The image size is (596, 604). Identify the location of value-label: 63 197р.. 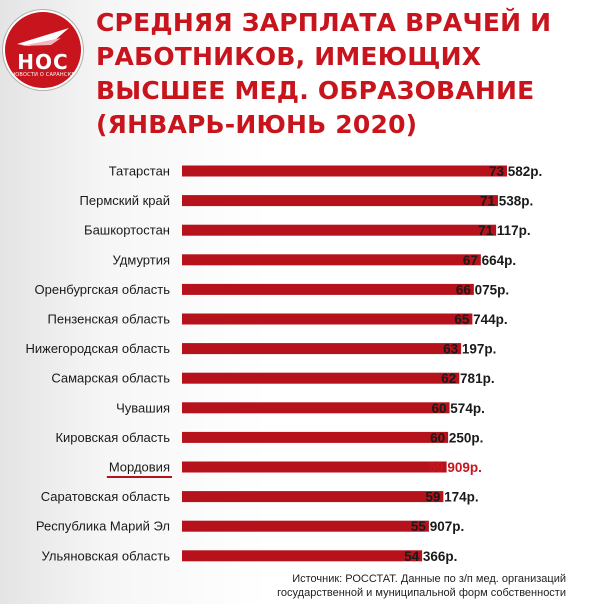
(469, 349).